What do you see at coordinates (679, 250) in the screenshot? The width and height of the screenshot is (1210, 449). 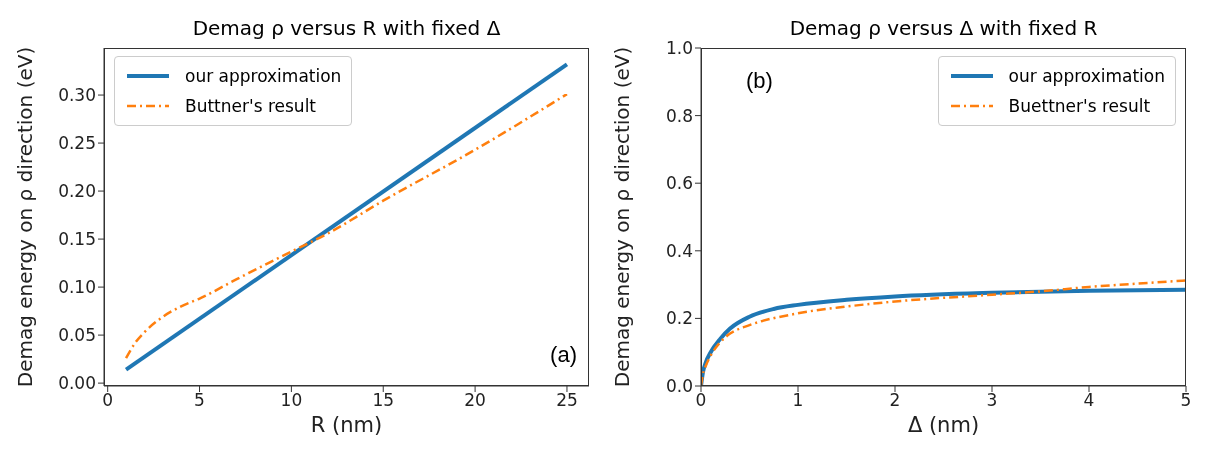 I see `y-tick-label: 0.4` at bounding box center [679, 250].